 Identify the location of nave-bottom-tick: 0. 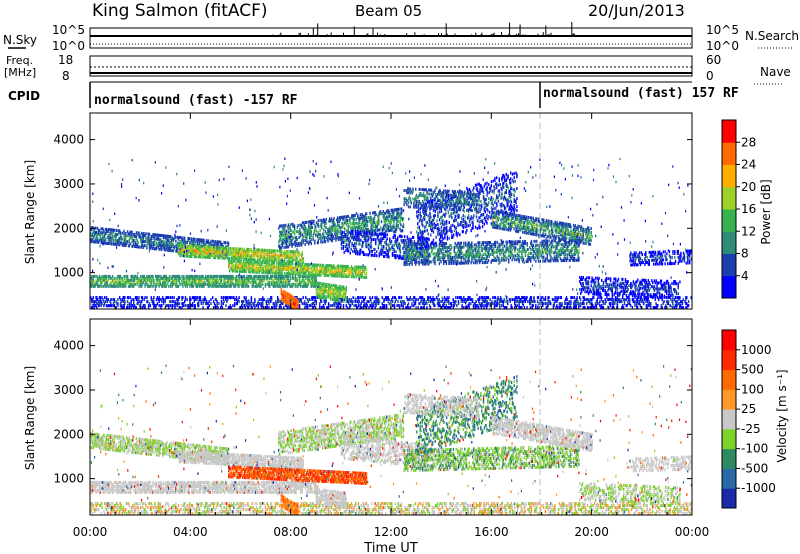
(710, 76).